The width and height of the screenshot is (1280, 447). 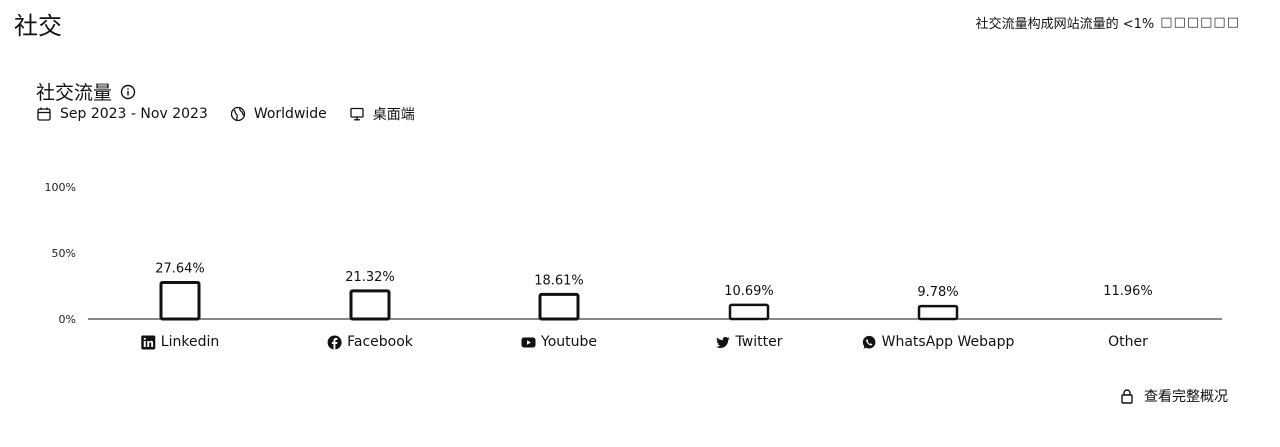 I want to click on chart-title: 社交流量, so click(x=74, y=93).